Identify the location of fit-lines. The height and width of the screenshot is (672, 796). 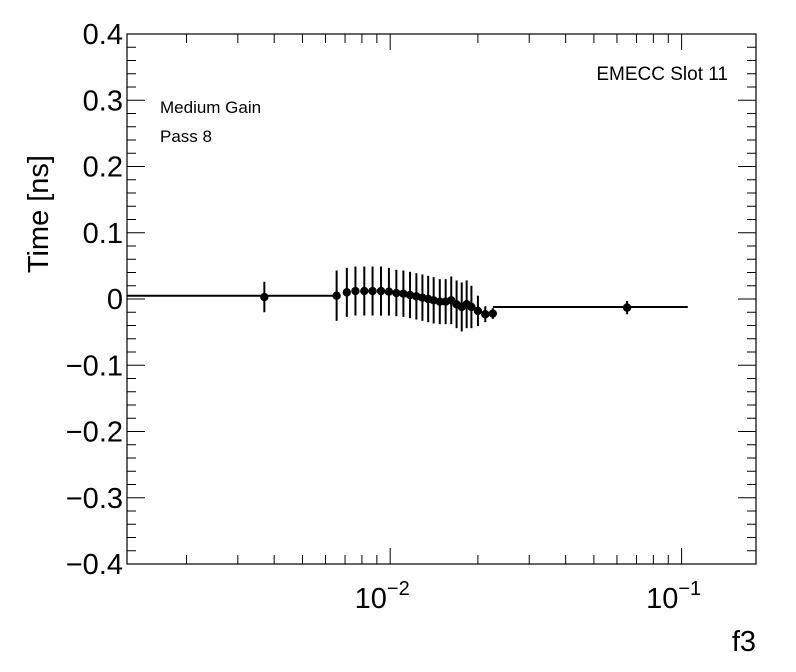
(407, 301).